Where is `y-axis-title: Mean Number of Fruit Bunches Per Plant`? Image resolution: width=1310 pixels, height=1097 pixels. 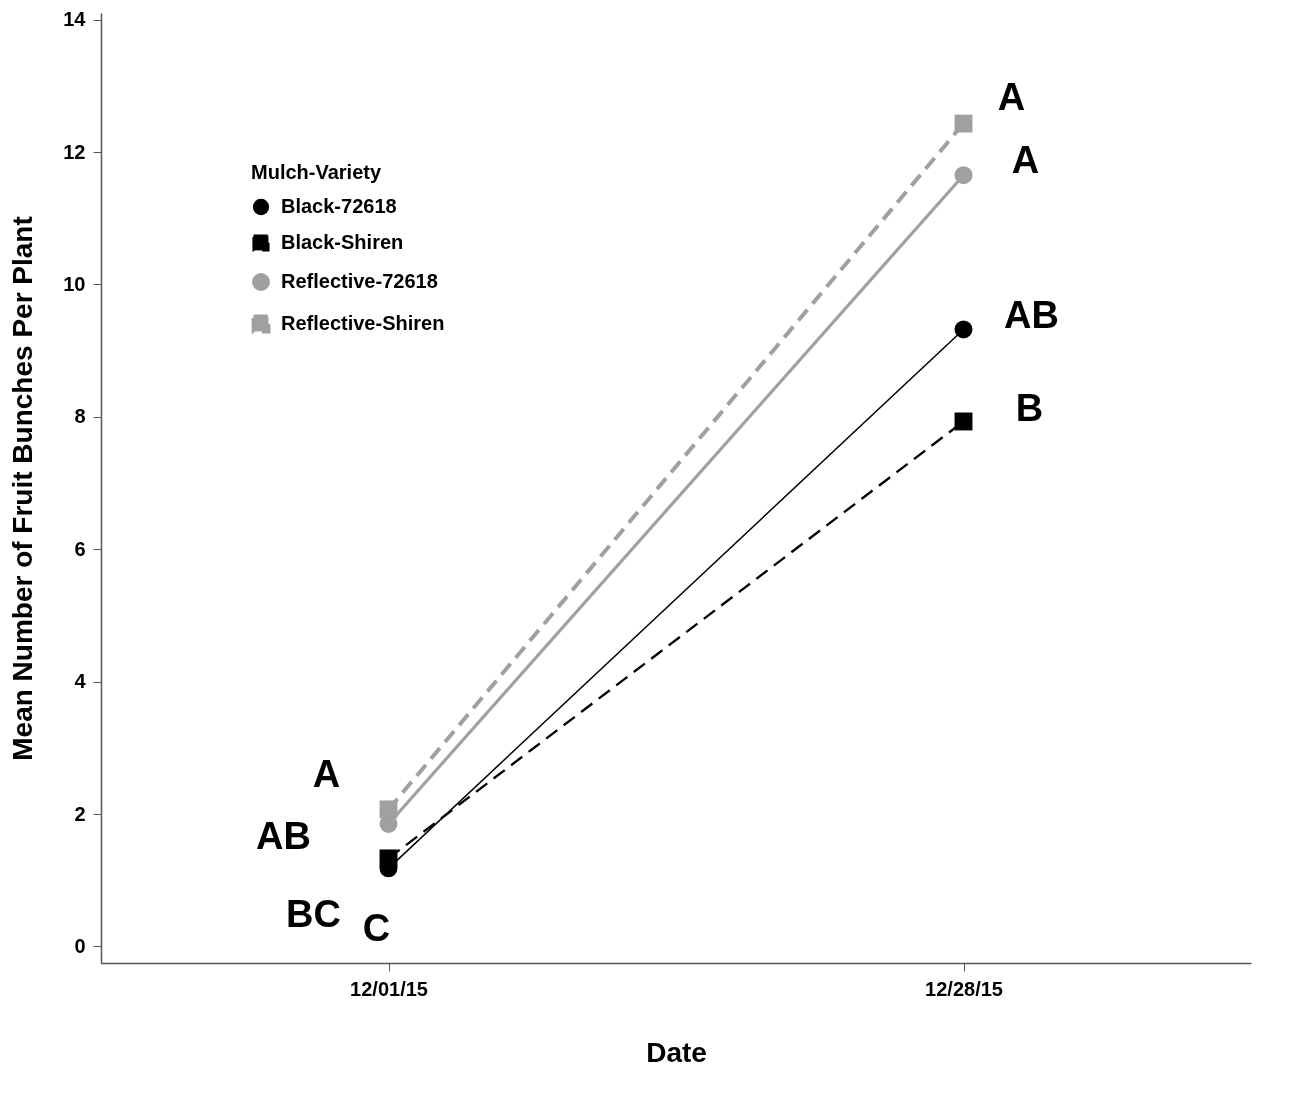
y-axis-title: Mean Number of Fruit Bunches Per Plant is located at coordinates (23, 488).